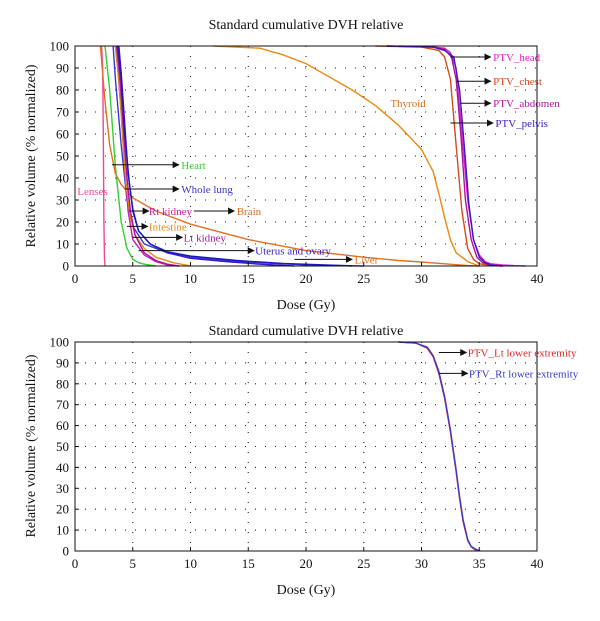 The width and height of the screenshot is (600, 621). What do you see at coordinates (171, 212) in the screenshot?
I see `annotation-label: Rt kidney` at bounding box center [171, 212].